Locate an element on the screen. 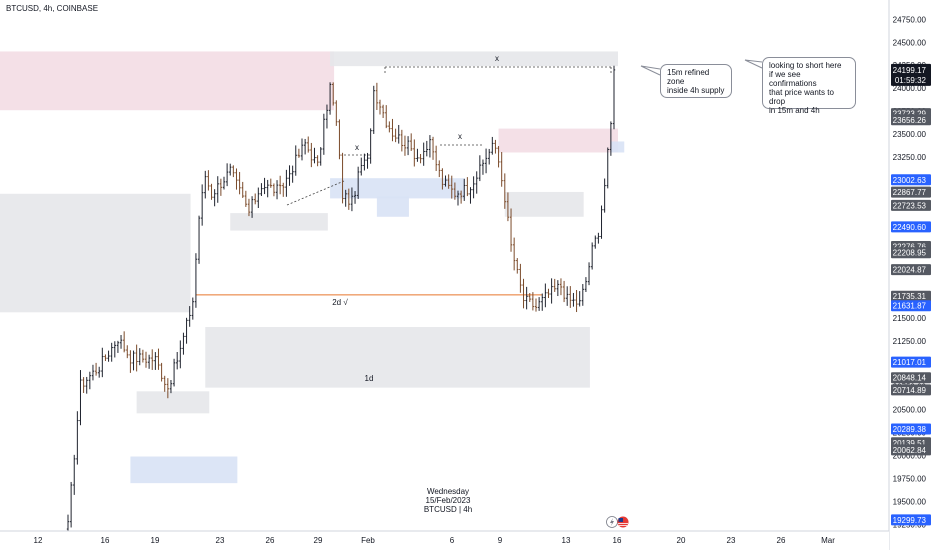 The width and height of the screenshot is (932, 550). price-badge: 23002.63 is located at coordinates (911, 180).